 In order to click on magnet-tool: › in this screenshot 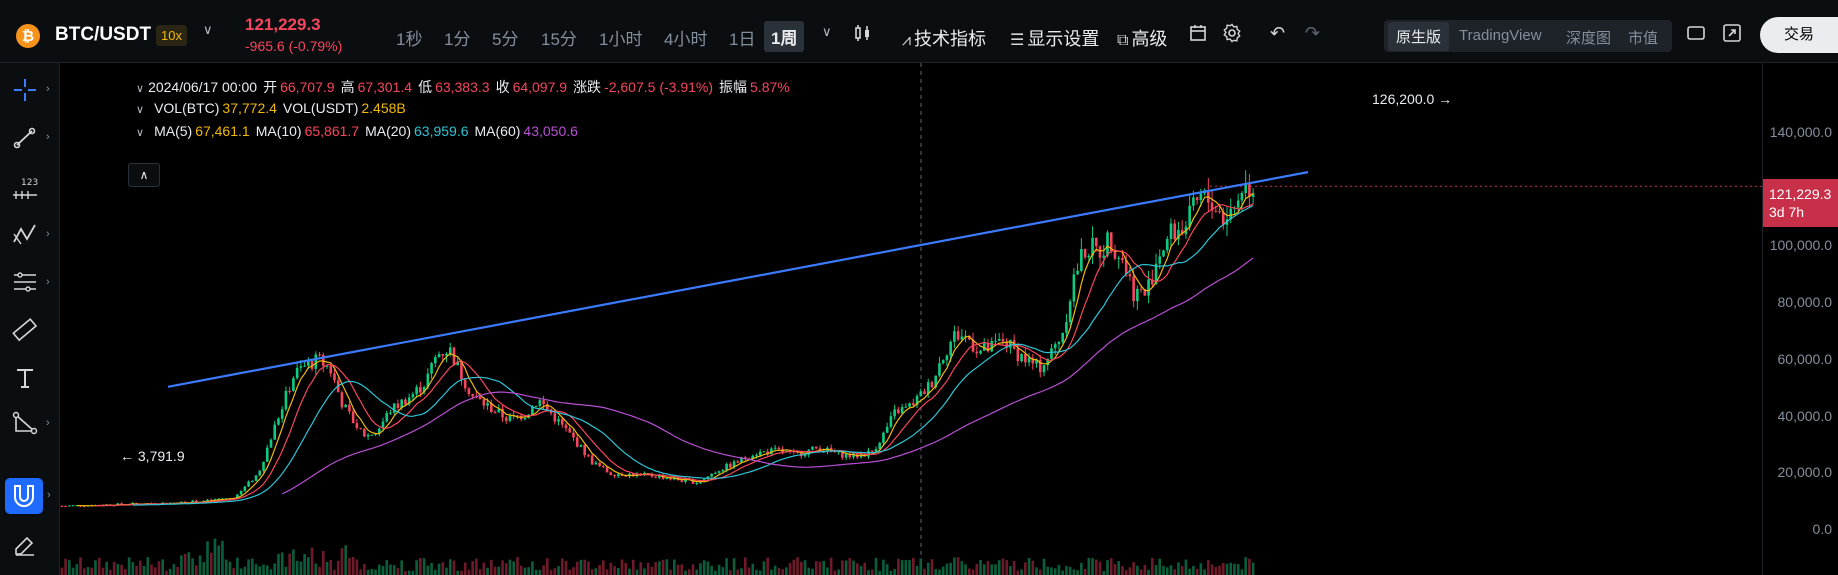, I will do `click(28, 496)`.